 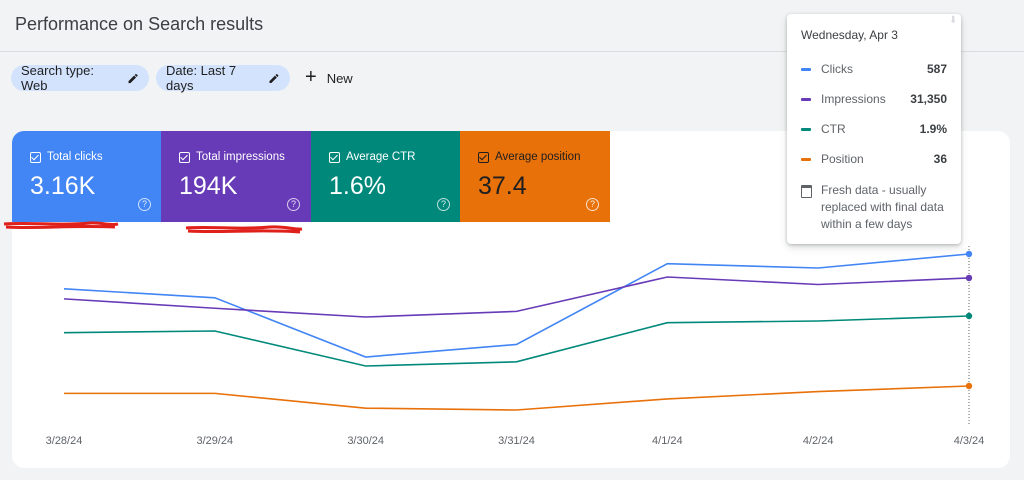 I want to click on tooltip-label: Impressions, so click(x=853, y=99).